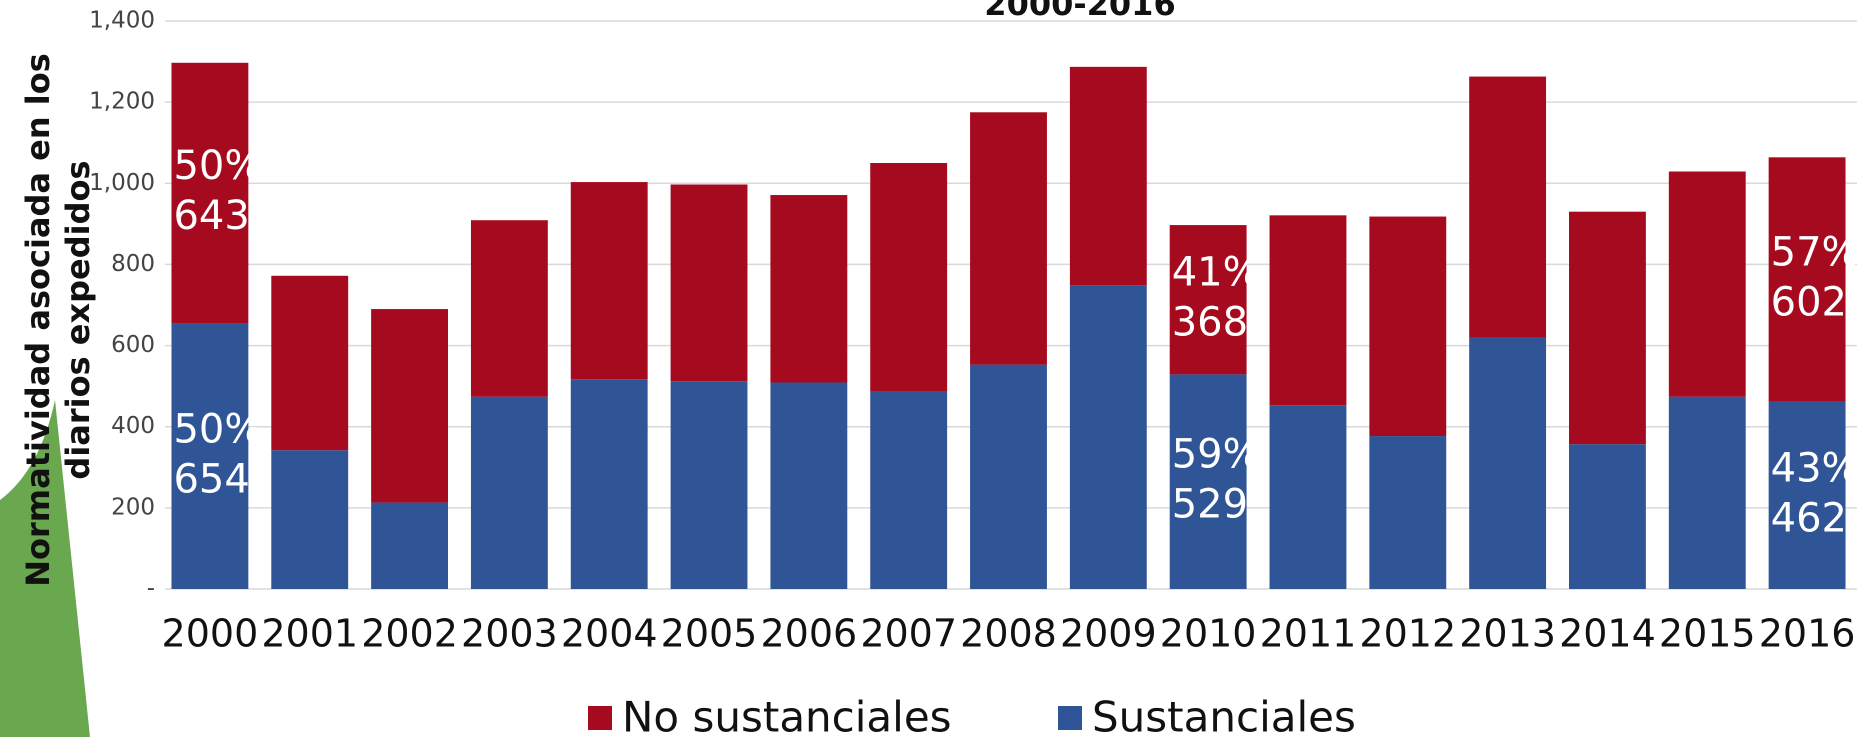 Image resolution: width=1857 pixels, height=737 pixels. What do you see at coordinates (609, 634) in the screenshot?
I see `x-tick-label: 2004` at bounding box center [609, 634].